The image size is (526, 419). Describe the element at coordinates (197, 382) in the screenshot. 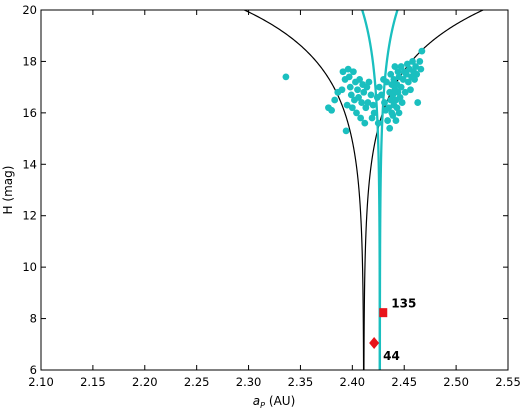

I see `x-tick-label: 2.25` at that location.